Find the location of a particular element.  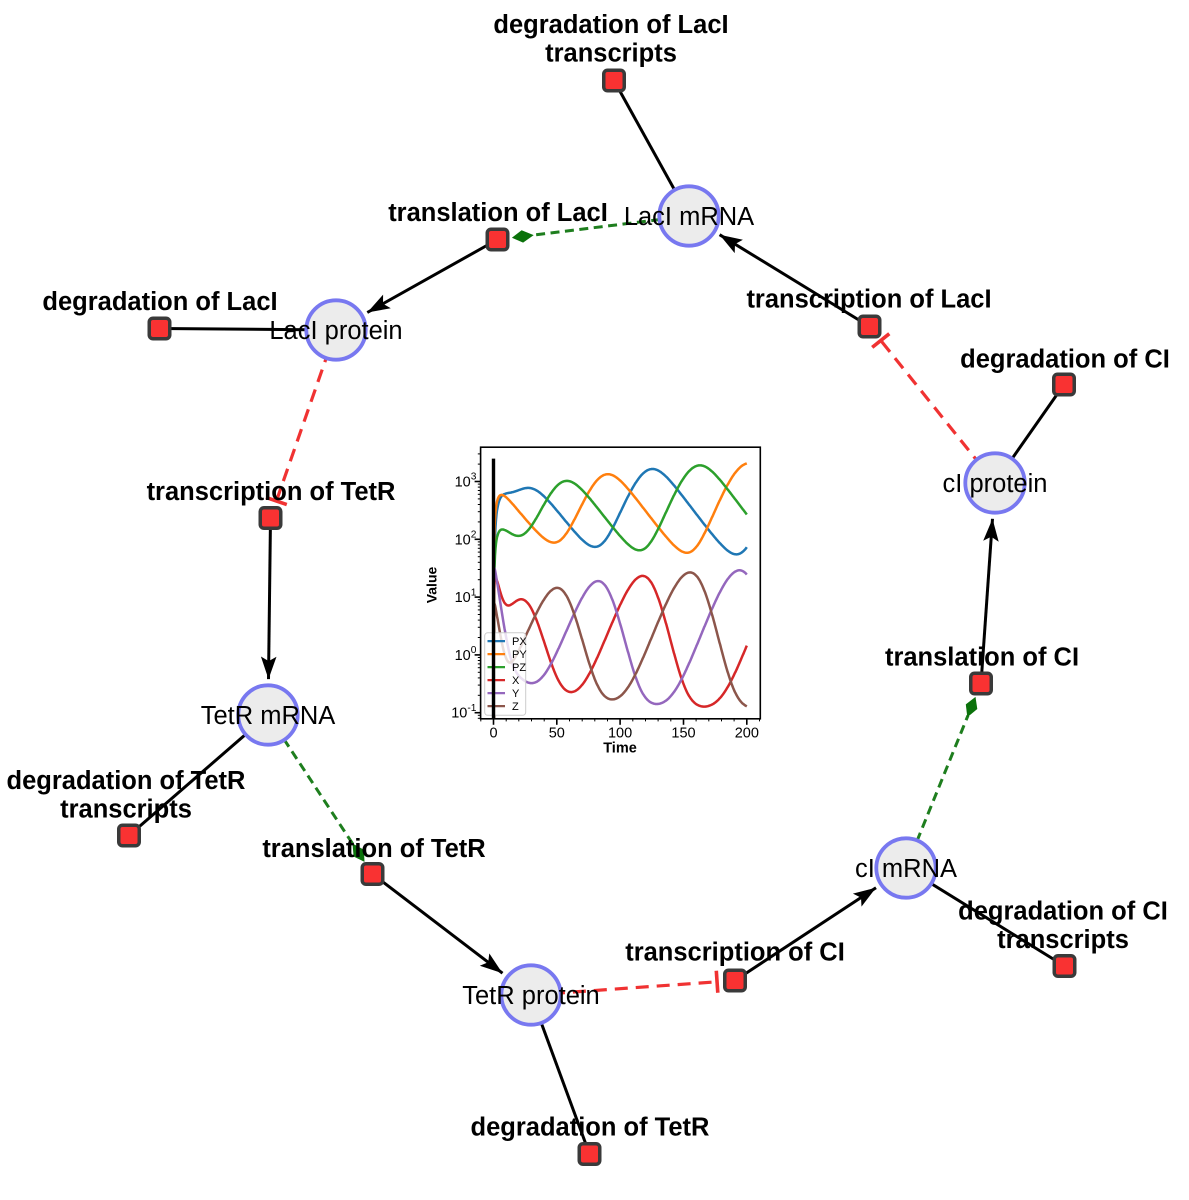

svg-text: Value is located at coordinates (432, 585).